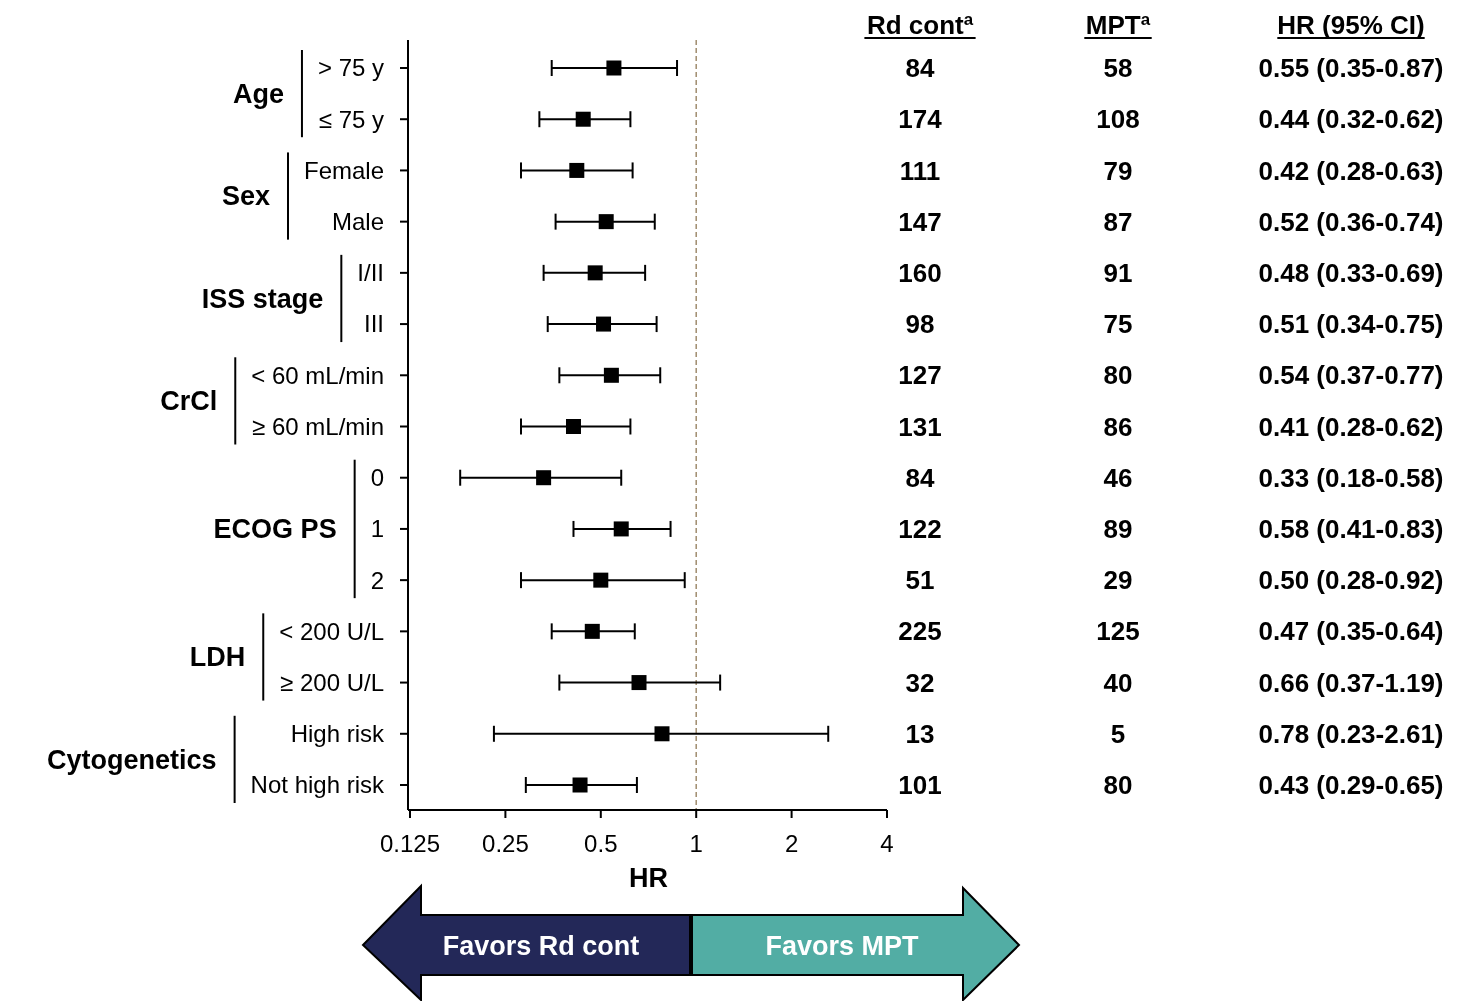 Image resolution: width=1459 pixels, height=1001 pixels. Describe the element at coordinates (1118, 682) in the screenshot. I see `text: 40` at that location.